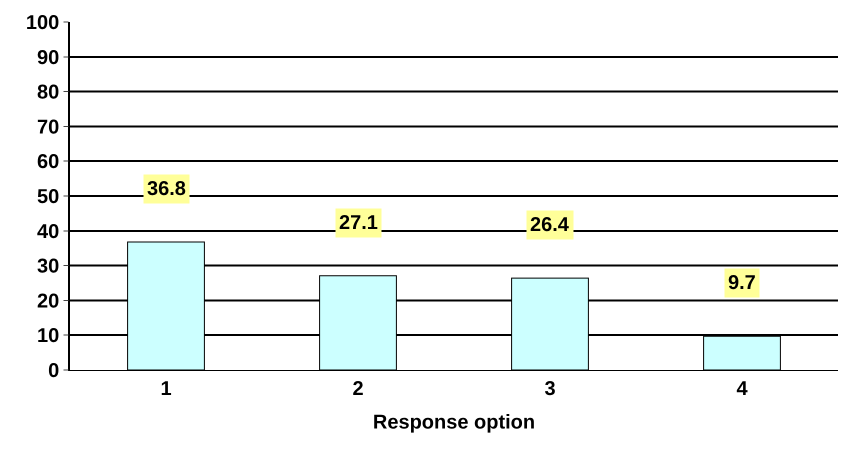 The height and width of the screenshot is (465, 853). I want to click on y-tick-label: 80, so click(48, 93).